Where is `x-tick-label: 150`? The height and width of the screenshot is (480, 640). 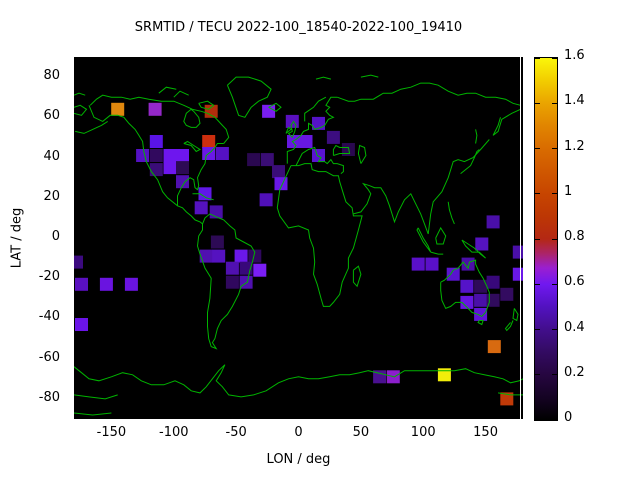
x-tick-label: 150 is located at coordinates (485, 432).